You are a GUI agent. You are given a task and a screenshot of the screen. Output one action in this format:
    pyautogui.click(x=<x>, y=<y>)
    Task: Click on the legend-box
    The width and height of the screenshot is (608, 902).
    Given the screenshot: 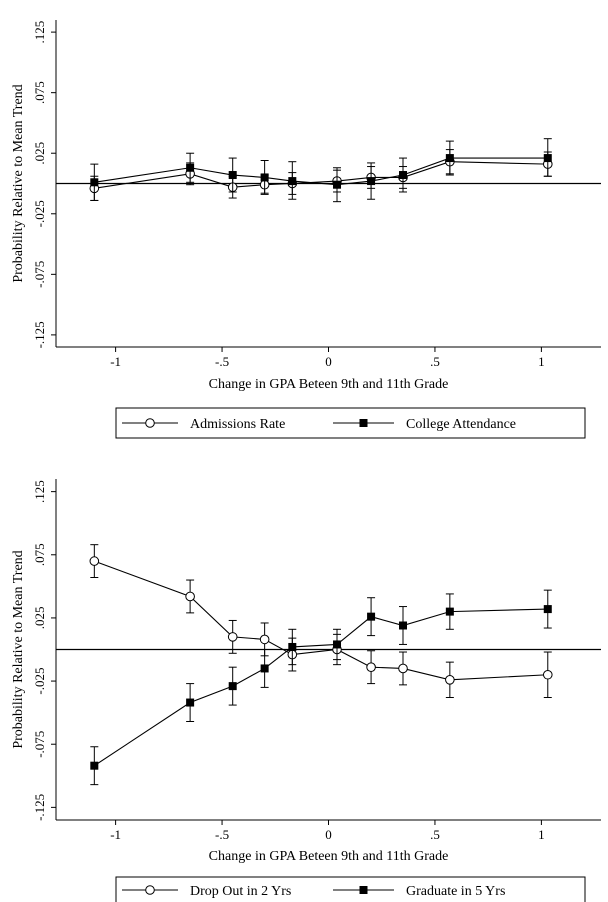 What is the action you would take?
    pyautogui.click(x=350, y=889)
    